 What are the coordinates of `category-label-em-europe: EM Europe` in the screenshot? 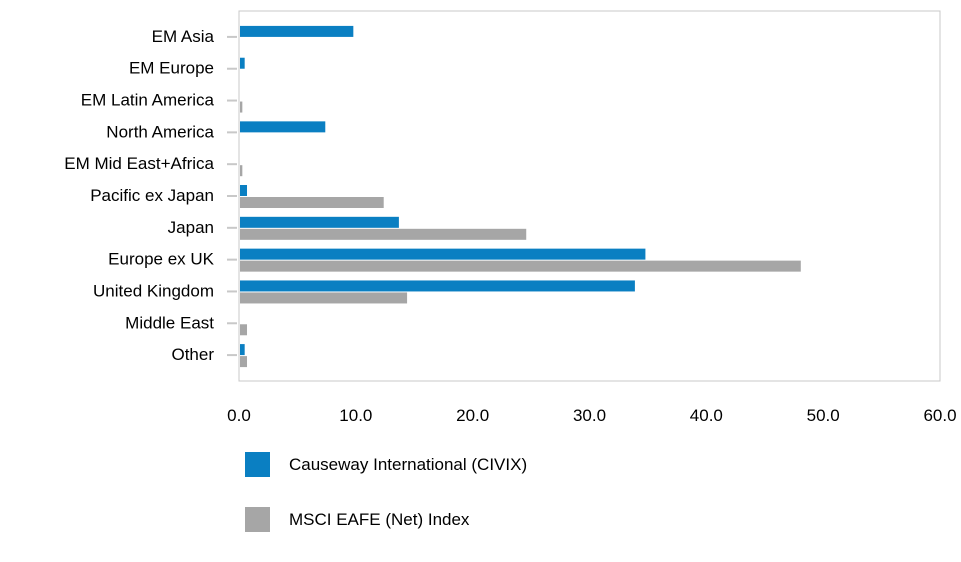 It's located at (171, 68).